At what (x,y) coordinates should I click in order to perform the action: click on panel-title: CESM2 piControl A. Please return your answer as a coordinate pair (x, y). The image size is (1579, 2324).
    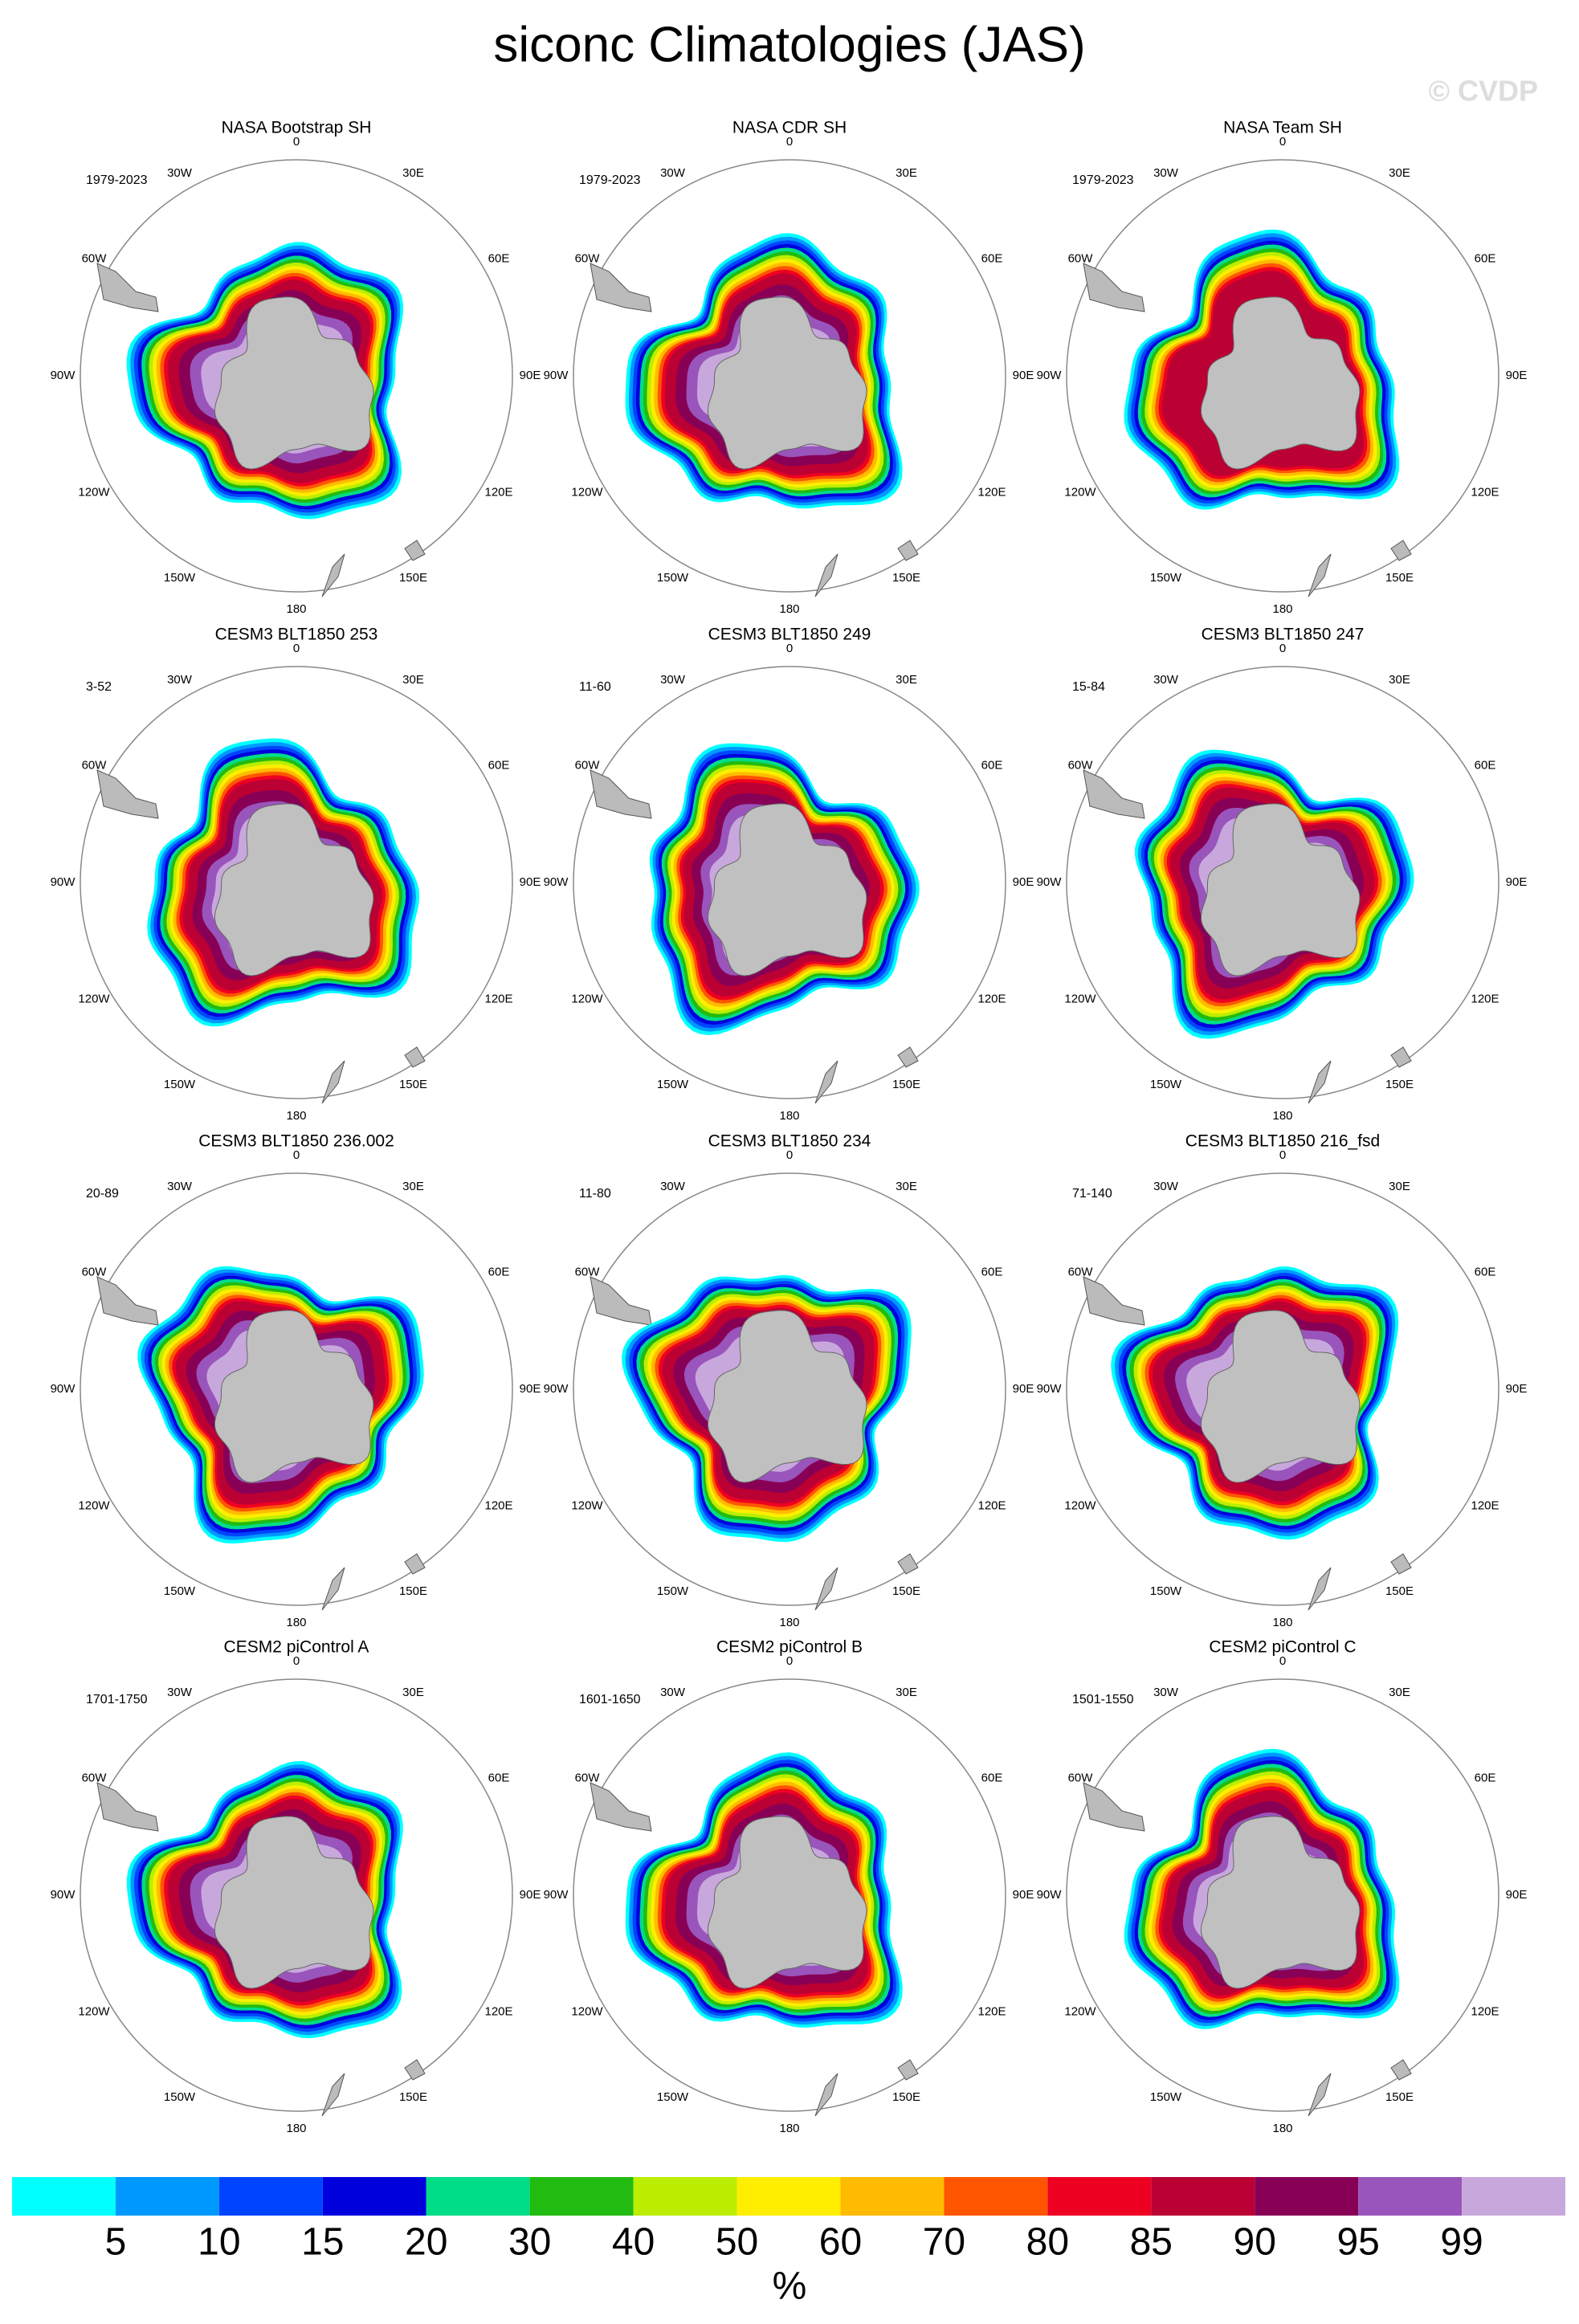
    Looking at the image, I should click on (296, 1647).